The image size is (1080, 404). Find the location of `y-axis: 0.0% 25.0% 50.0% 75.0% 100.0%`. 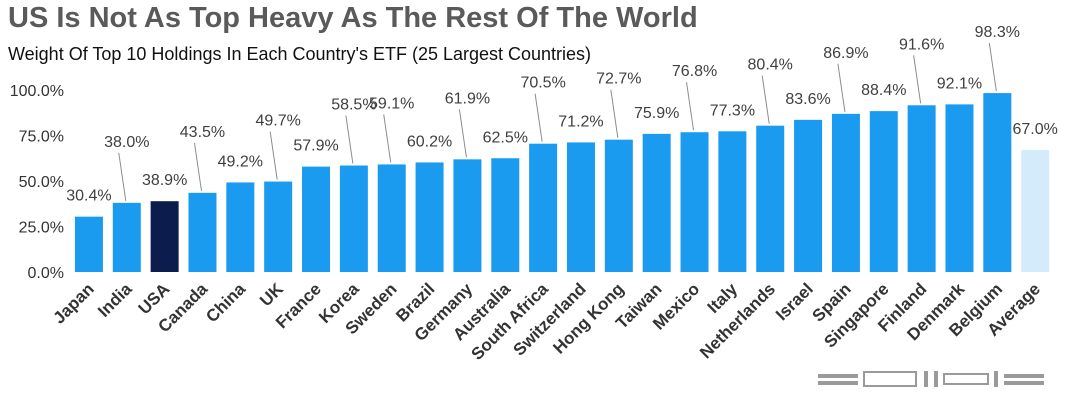

y-axis: 0.0% 25.0% 50.0% 75.0% 100.0% is located at coordinates (37, 182).